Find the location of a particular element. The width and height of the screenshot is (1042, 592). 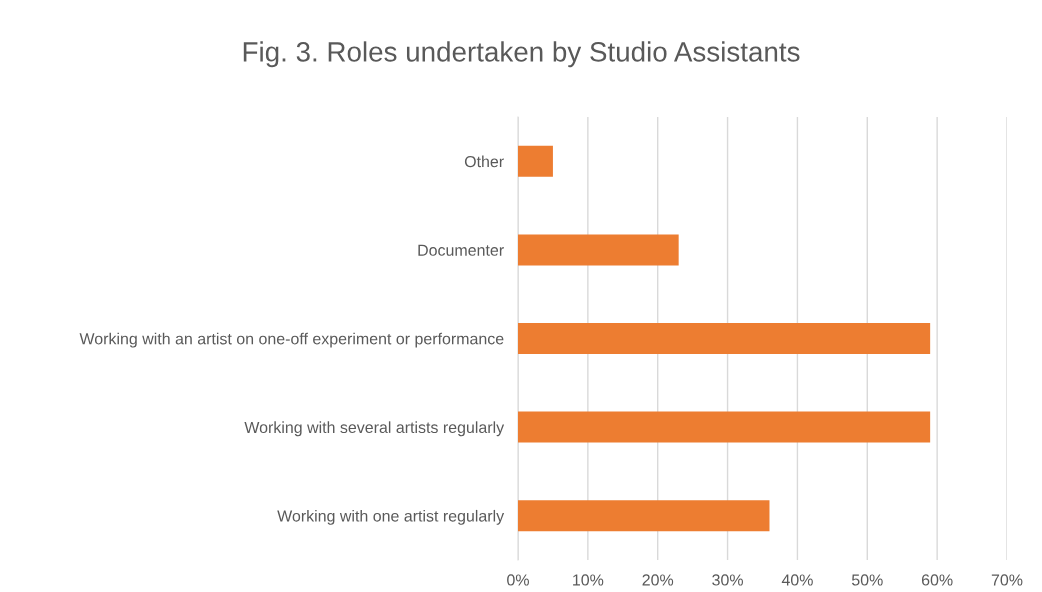

y-tick-label: Working with one artist regularly is located at coordinates (391, 517).